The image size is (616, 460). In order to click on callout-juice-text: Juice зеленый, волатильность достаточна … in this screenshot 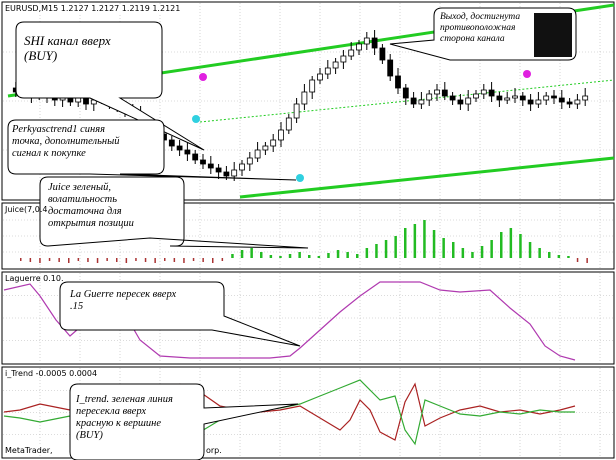, I will do `click(91, 206)`.